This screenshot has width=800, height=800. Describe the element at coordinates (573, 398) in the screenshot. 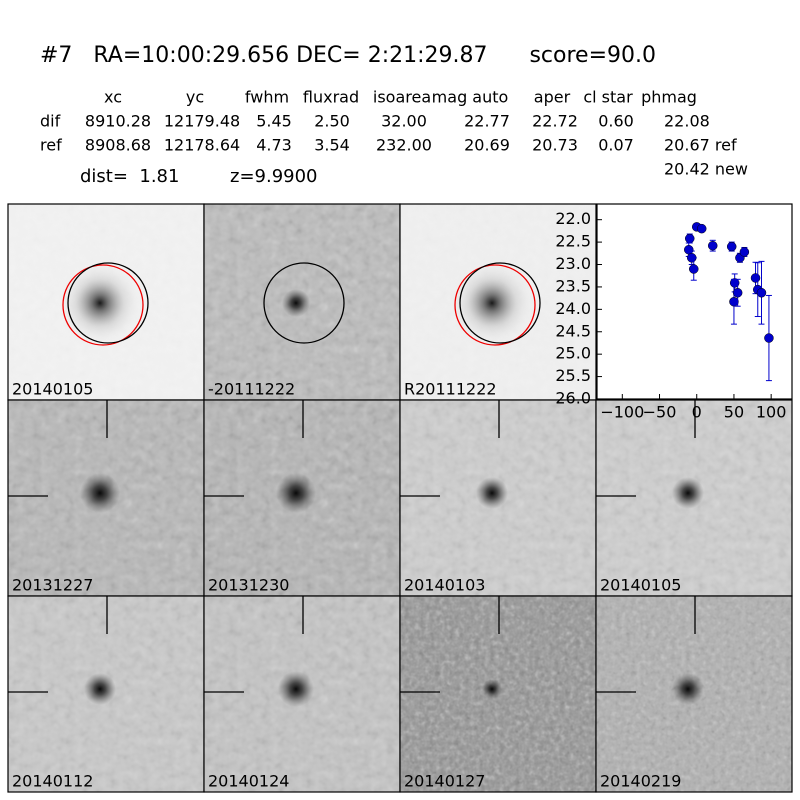

I see `y-tick-label: 26.0` at that location.